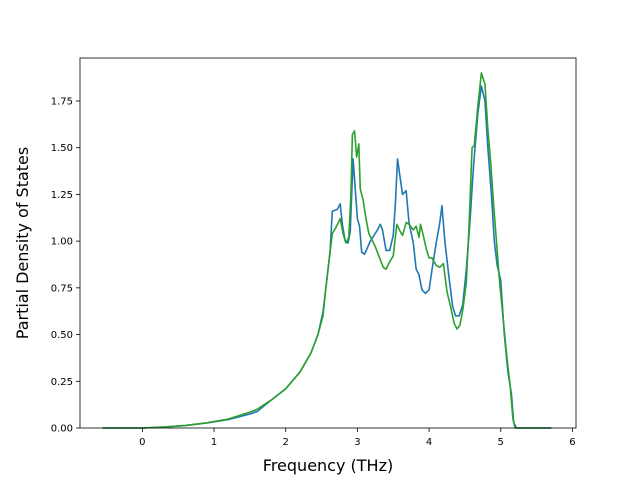  I want to click on y-tick-label: 0.75, so click(62, 288).